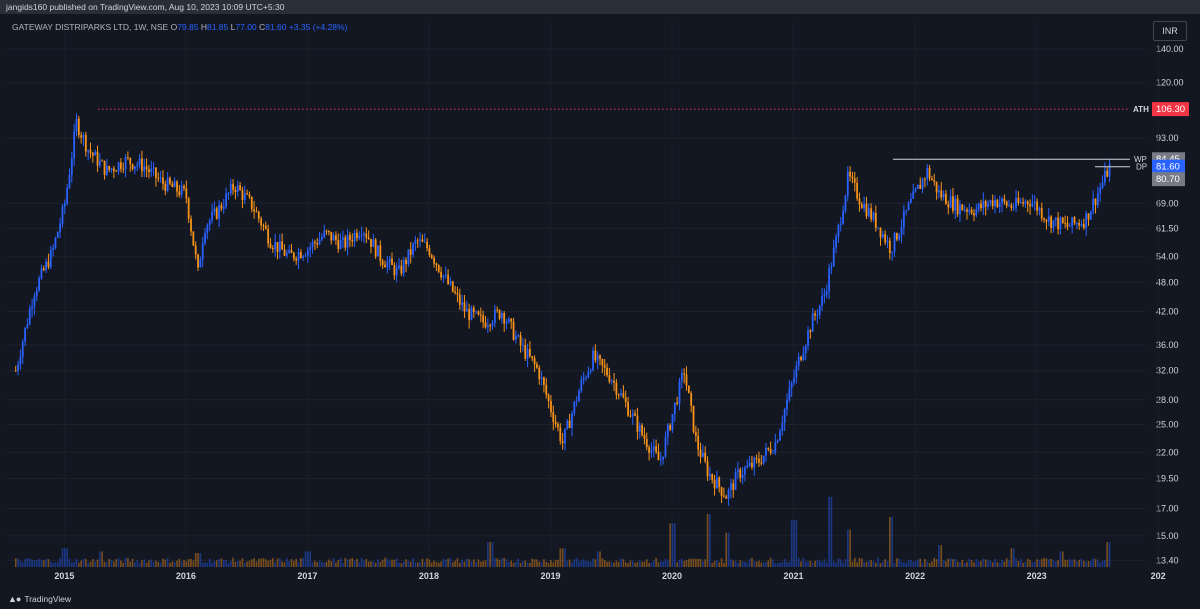  Describe the element at coordinates (217, 27) in the screenshot. I see `high-value: 81.85` at that location.